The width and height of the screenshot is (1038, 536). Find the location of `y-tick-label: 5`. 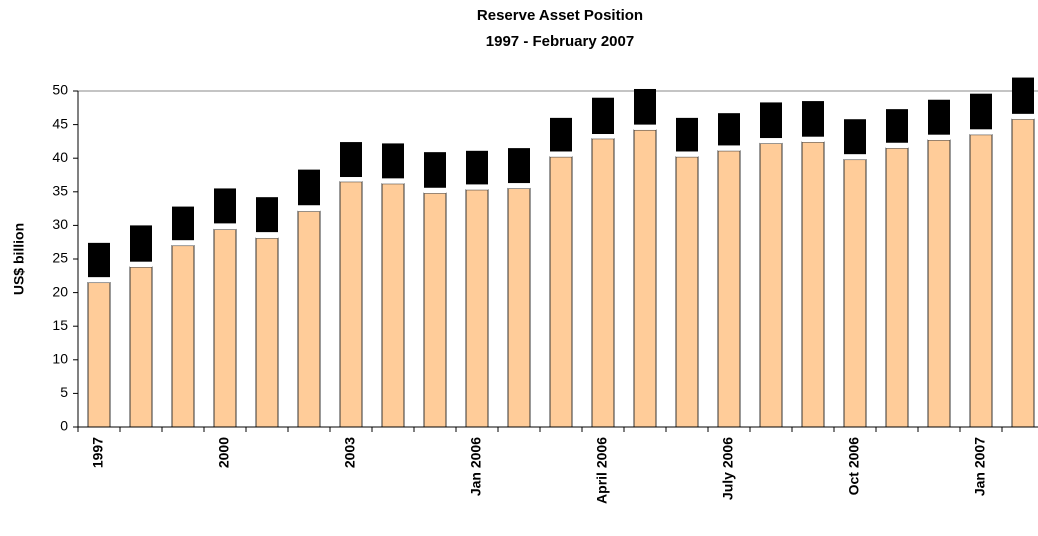

y-tick-label: 5 is located at coordinates (64, 392).